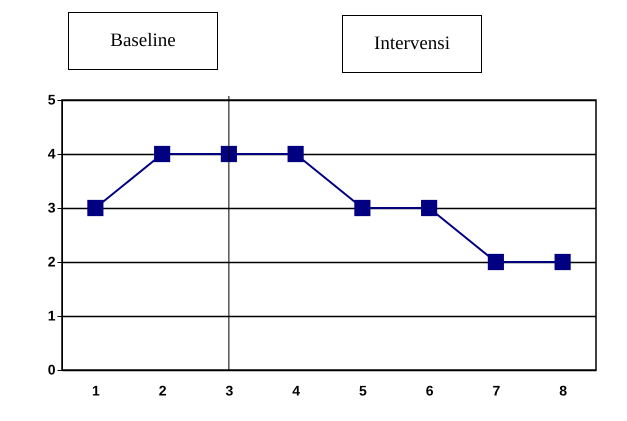  What do you see at coordinates (296, 390) in the screenshot?
I see `x-tick-label: 4` at bounding box center [296, 390].